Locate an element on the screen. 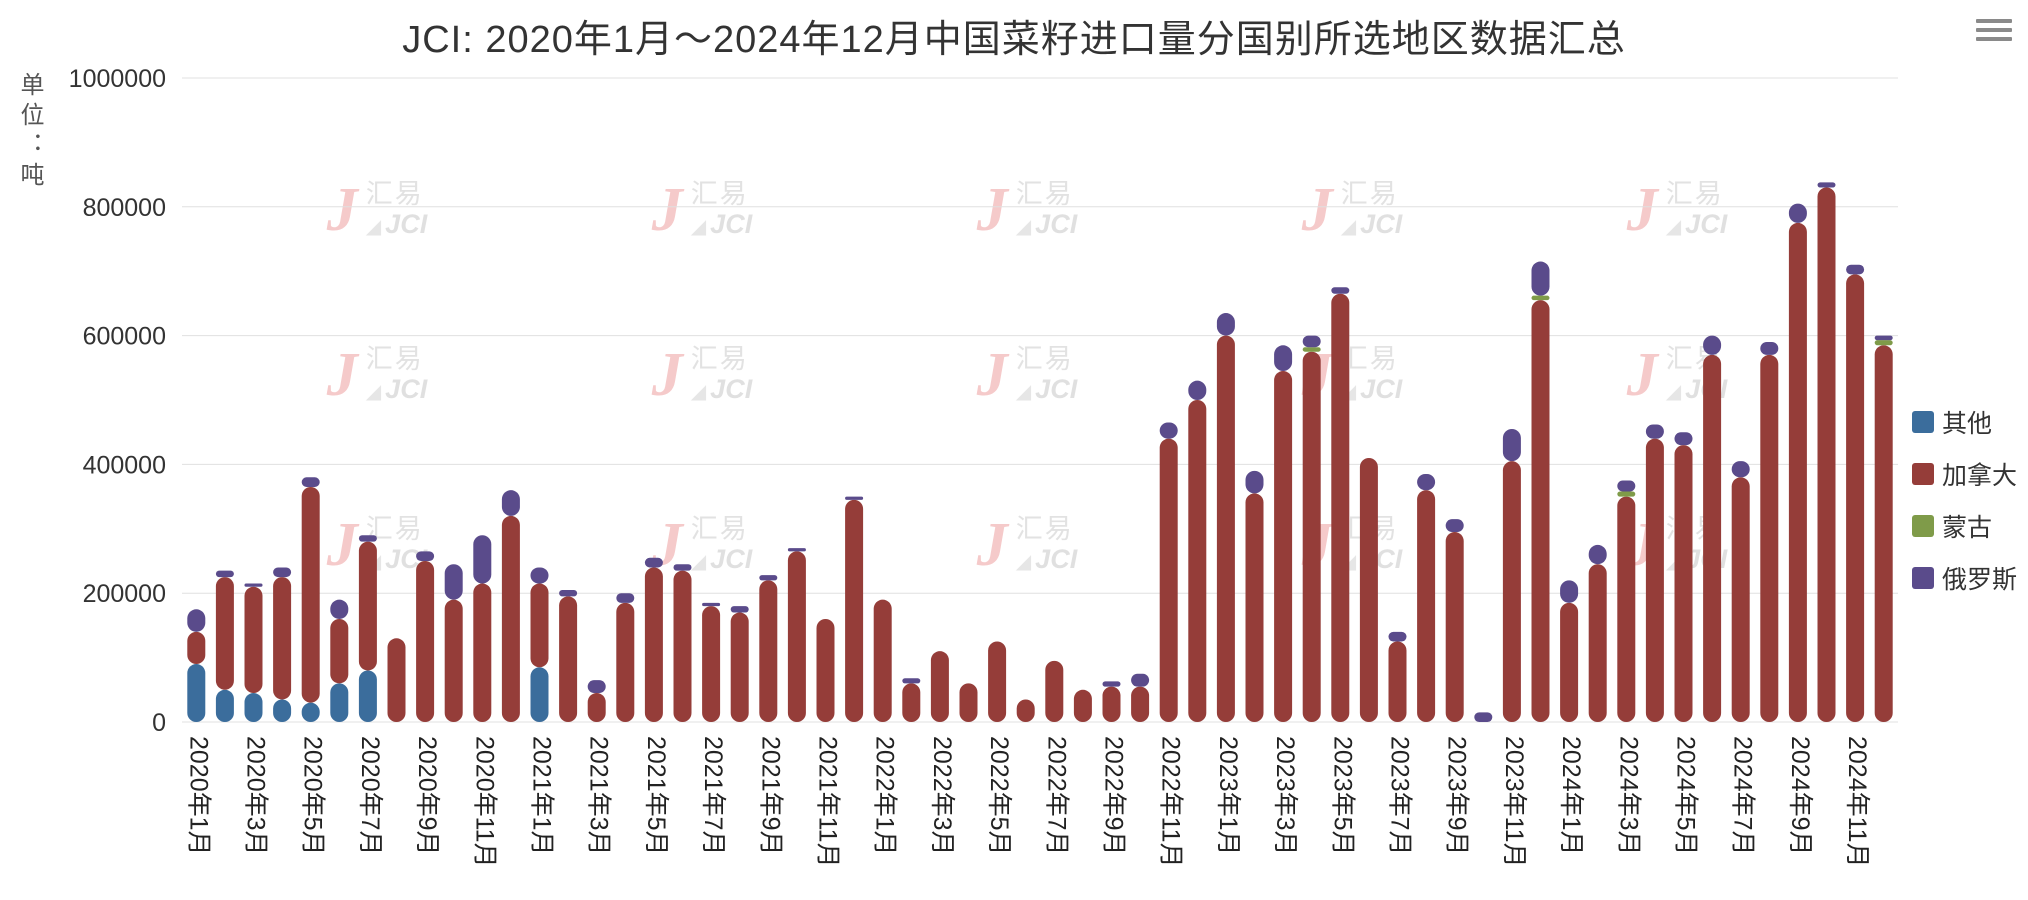  legend-item-canada: 加拿大 is located at coordinates (1964, 474).